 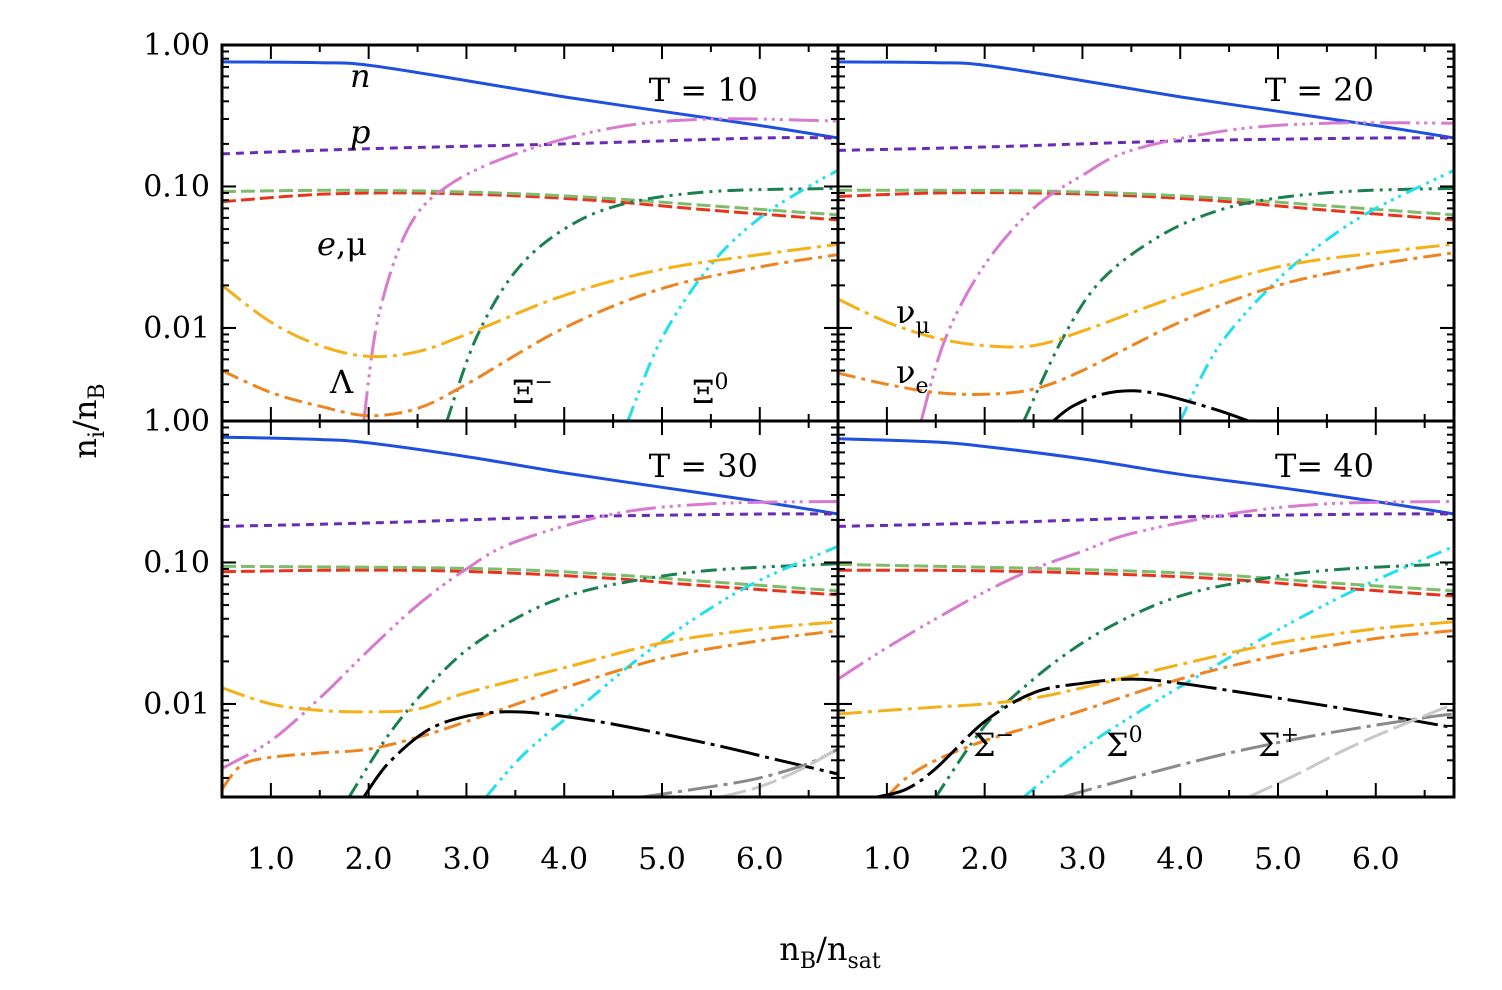 I want to click on axis-title-sub: B, so click(x=808, y=961).